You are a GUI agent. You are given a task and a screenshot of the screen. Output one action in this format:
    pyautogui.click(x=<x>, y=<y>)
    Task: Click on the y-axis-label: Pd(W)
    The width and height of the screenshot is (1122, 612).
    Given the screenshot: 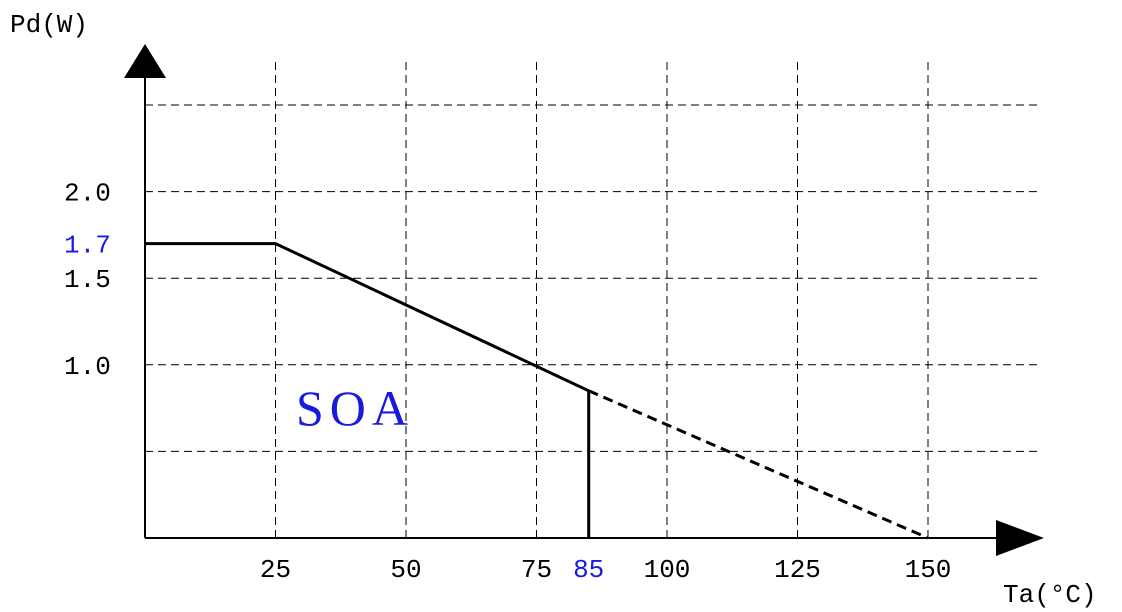 What is the action you would take?
    pyautogui.click(x=49, y=25)
    